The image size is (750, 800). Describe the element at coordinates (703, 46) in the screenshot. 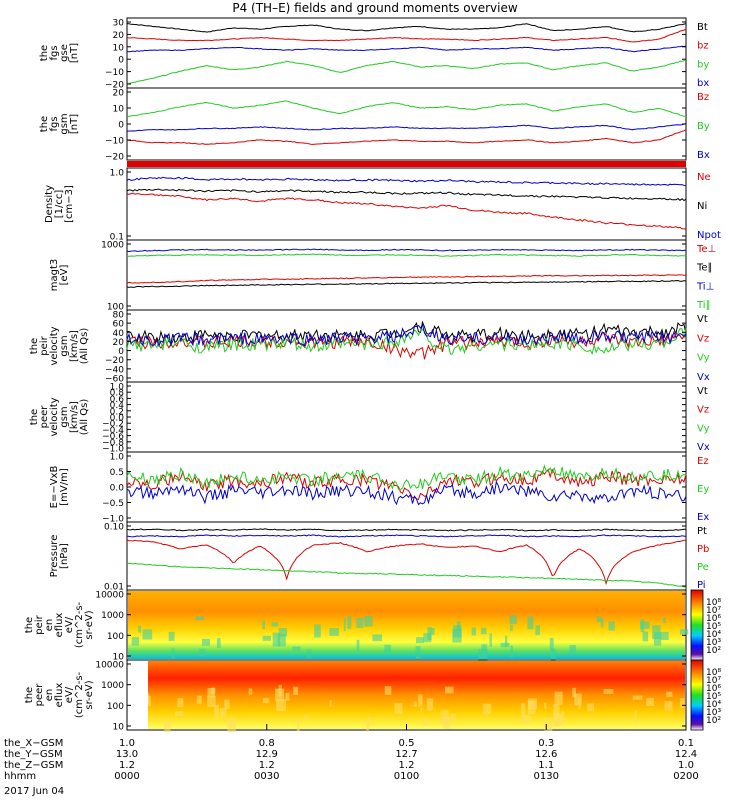

I see `legend-label-bz: bz` at that location.